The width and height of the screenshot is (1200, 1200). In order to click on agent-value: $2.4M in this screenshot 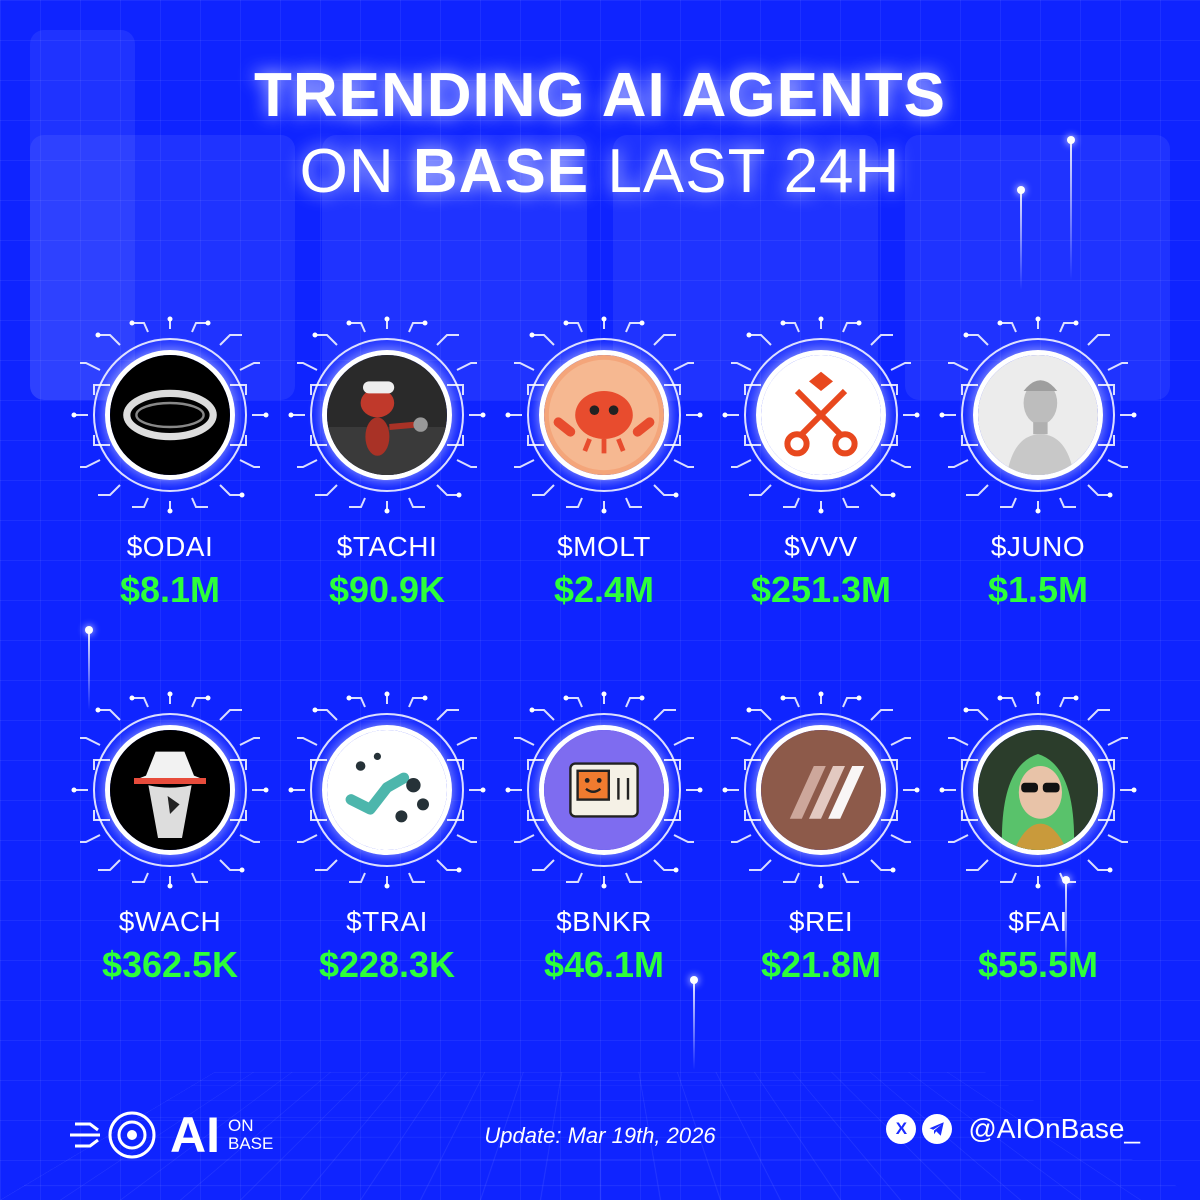, I will do `click(604, 590)`.